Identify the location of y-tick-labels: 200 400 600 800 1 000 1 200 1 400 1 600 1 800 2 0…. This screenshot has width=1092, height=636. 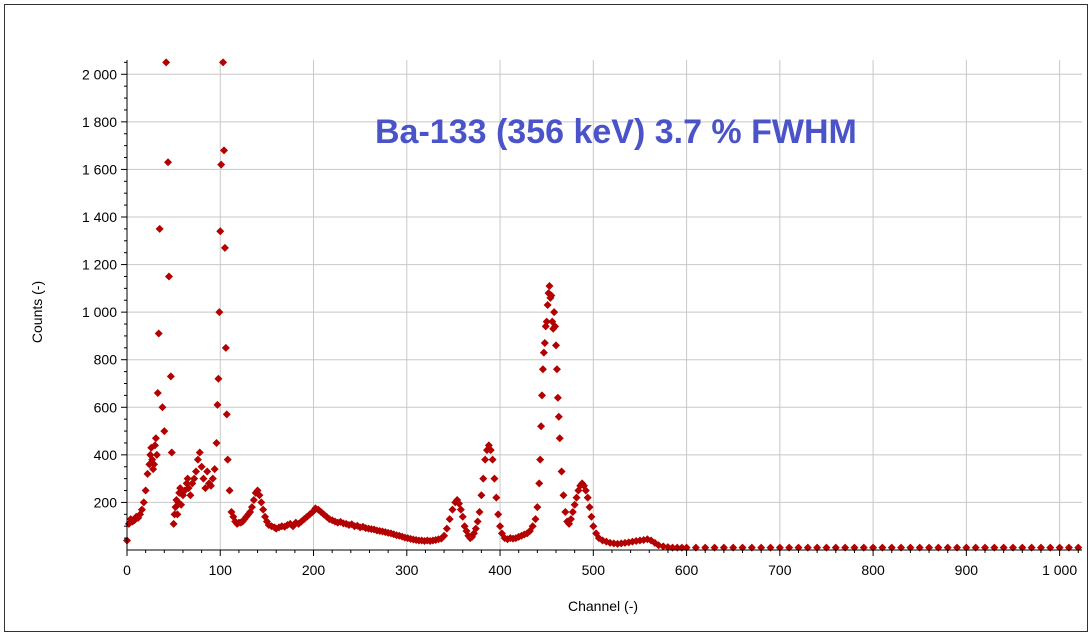
(99, 288).